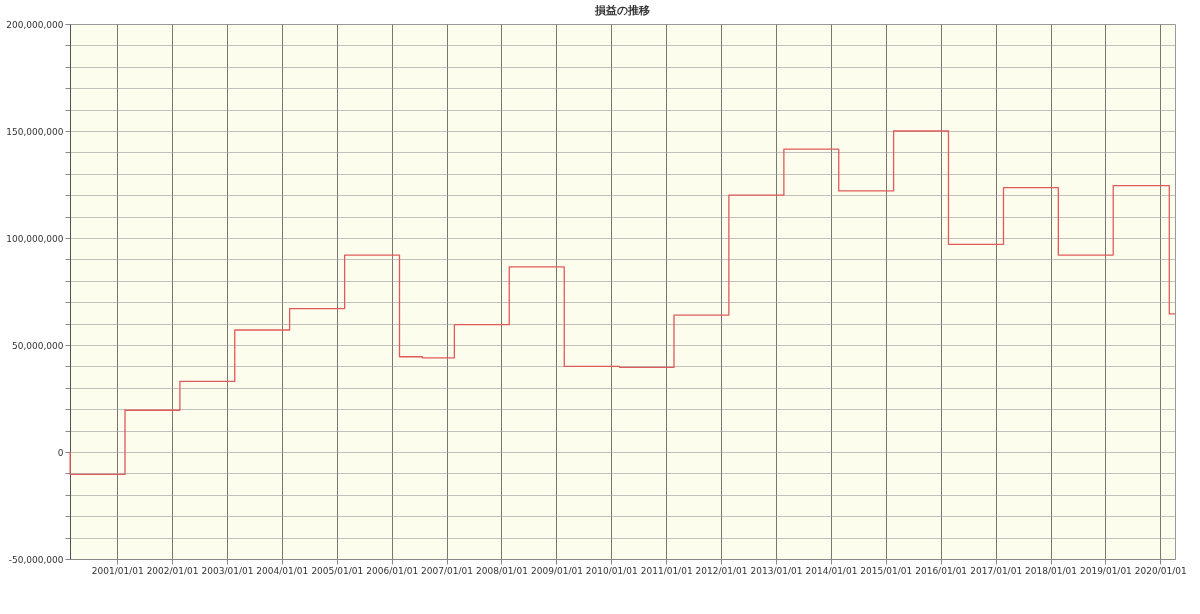 The image size is (1200, 614). Describe the element at coordinates (831, 570) in the screenshot. I see `x-tick-label: 2014/01/01` at that location.